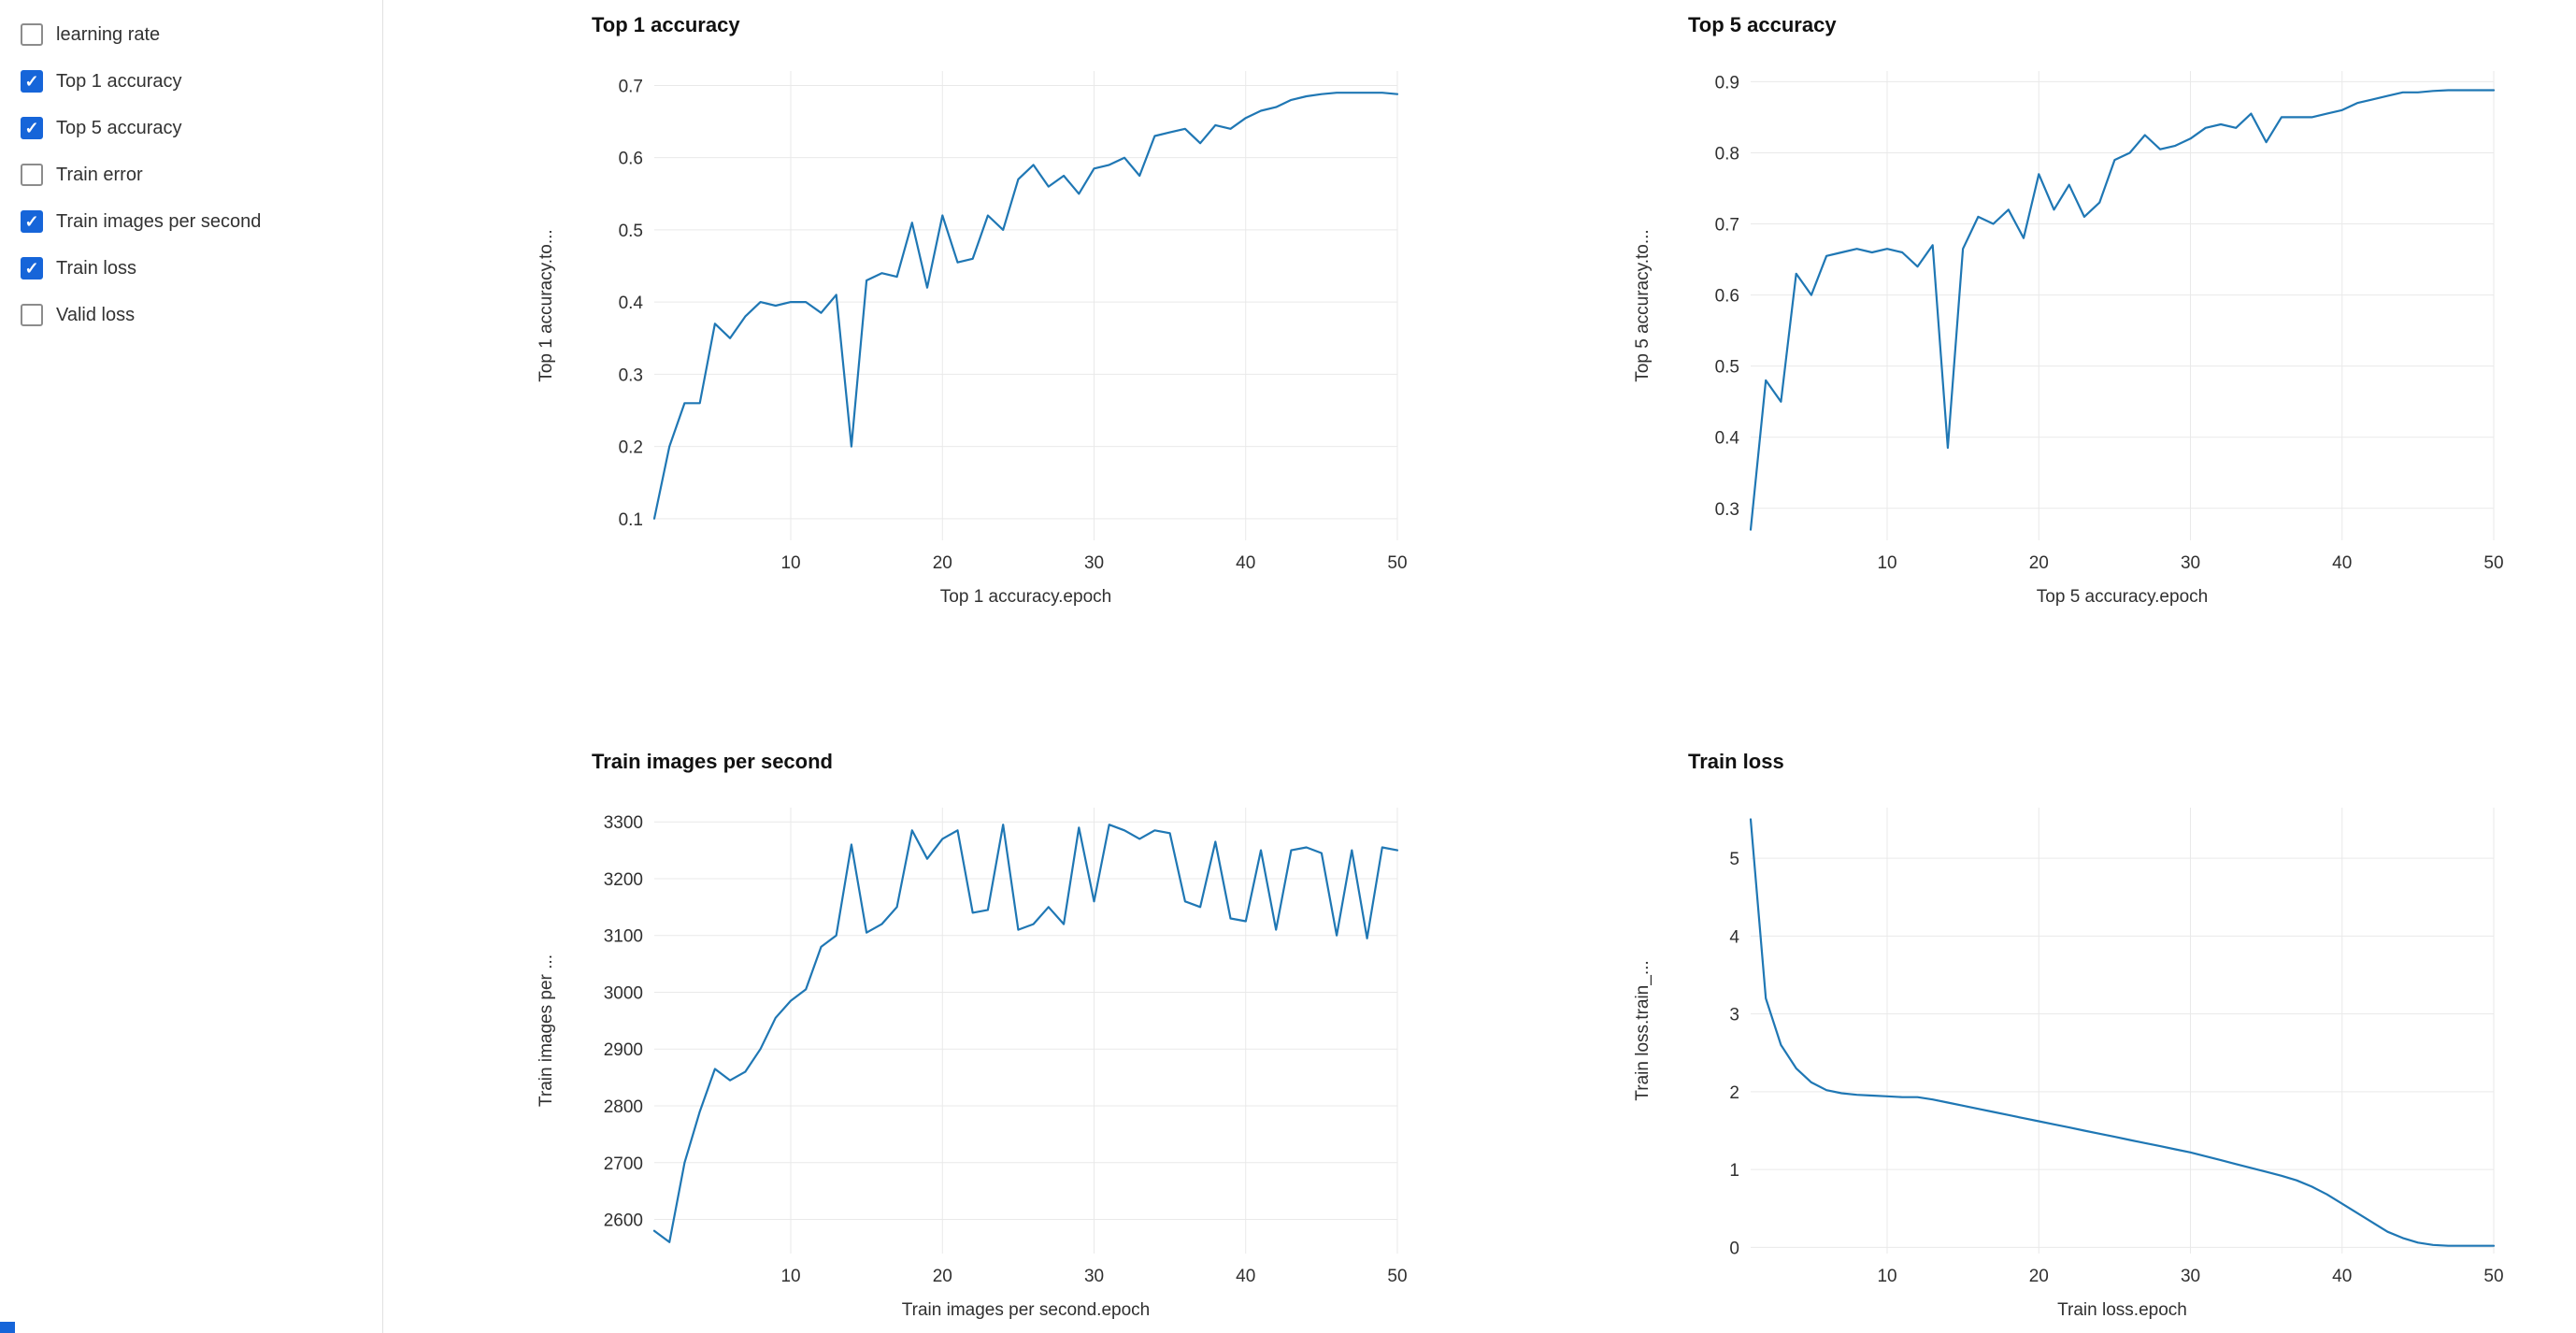  Describe the element at coordinates (1734, 937) in the screenshot. I see `y-tick-label: 4` at that location.